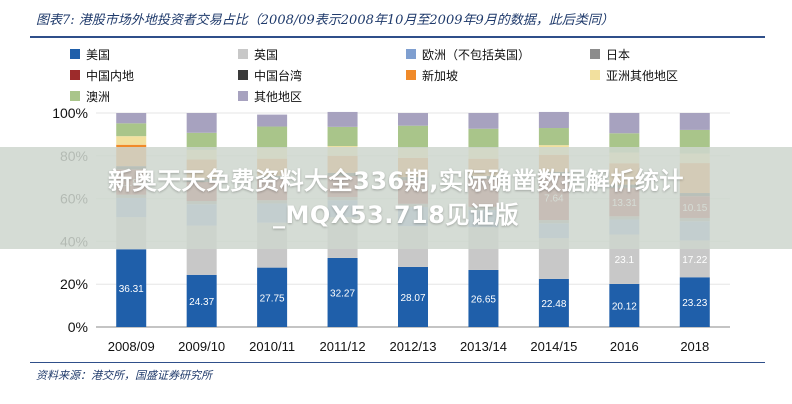 Image resolution: width=792 pixels, height=404 pixels. I want to click on legend-item-taiwan: 中国台湾, so click(270, 75).